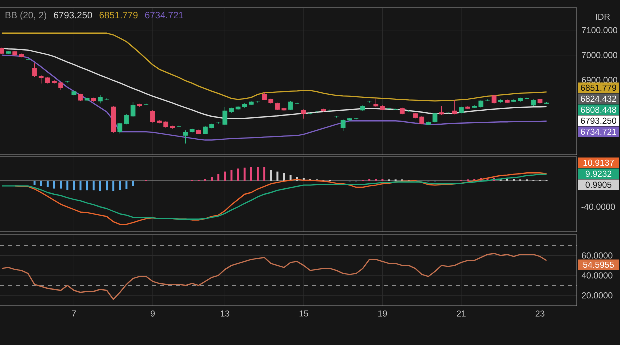 The width and height of the screenshot is (620, 345). What do you see at coordinates (225, 313) in the screenshot?
I see `x-tick-label: 13` at bounding box center [225, 313].